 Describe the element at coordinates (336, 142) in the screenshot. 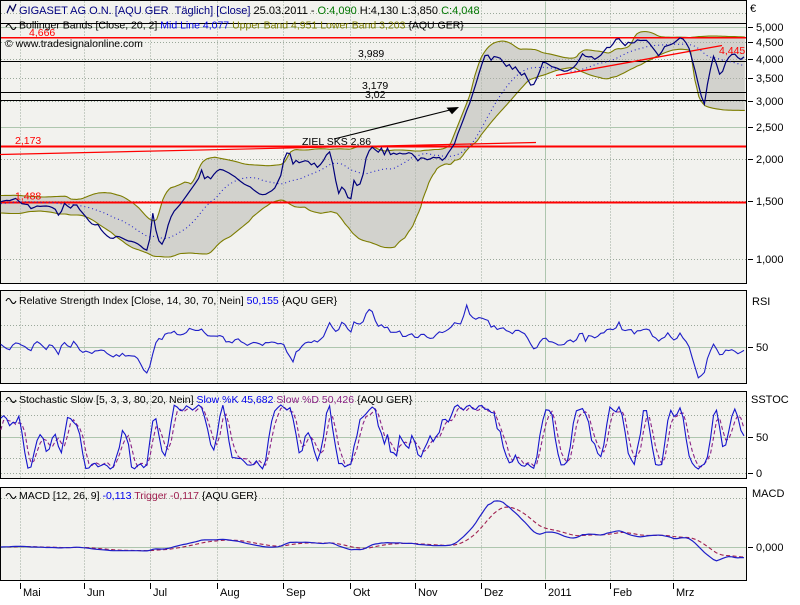

I see `svg-text: ZIEL SKS 2,86` at that location.